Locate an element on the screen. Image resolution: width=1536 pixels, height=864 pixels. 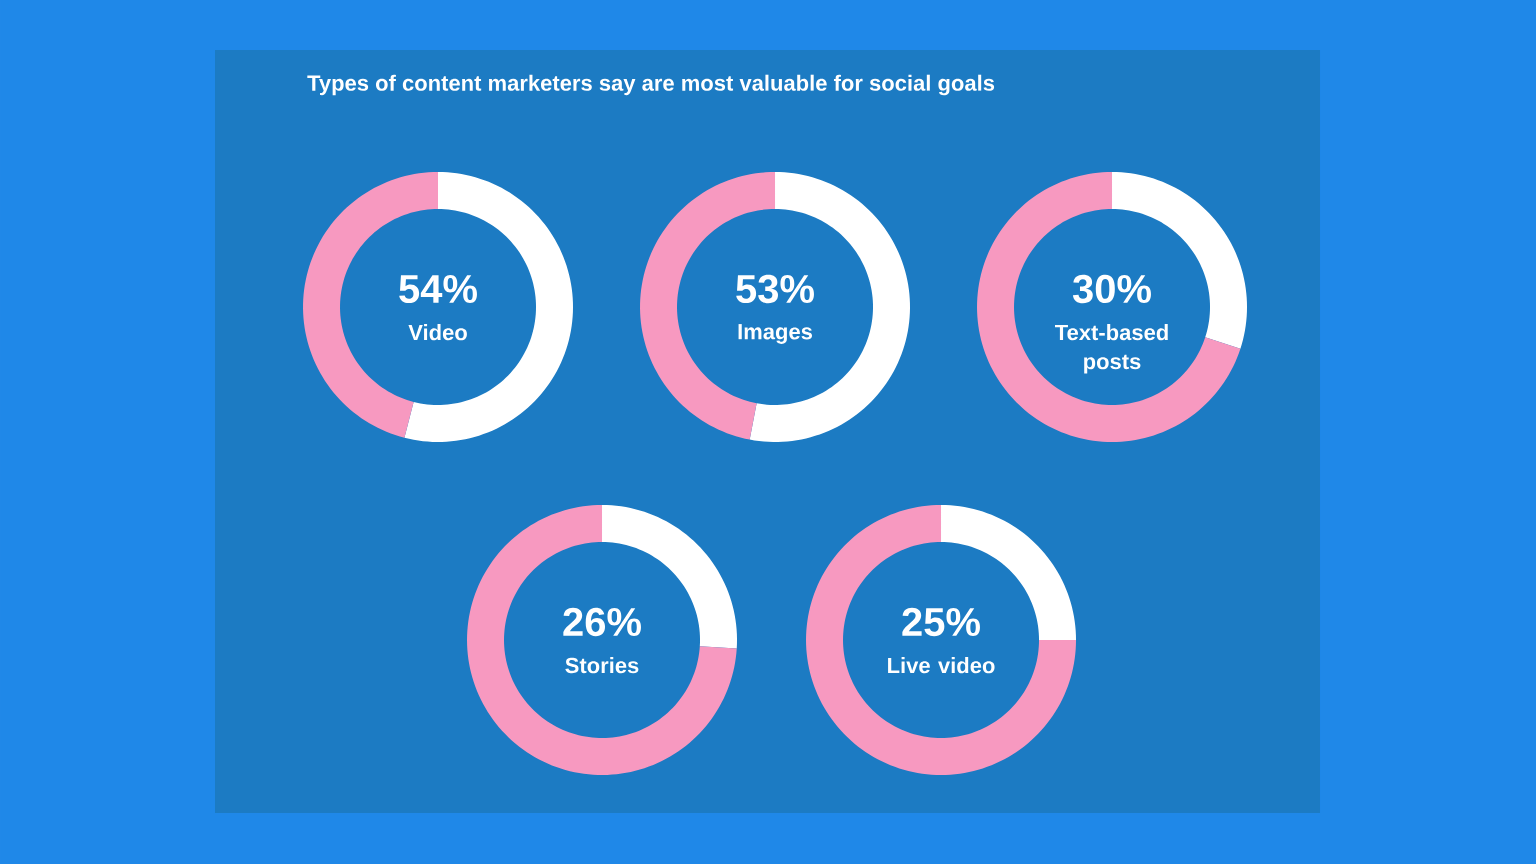
text: Stories is located at coordinates (602, 665).